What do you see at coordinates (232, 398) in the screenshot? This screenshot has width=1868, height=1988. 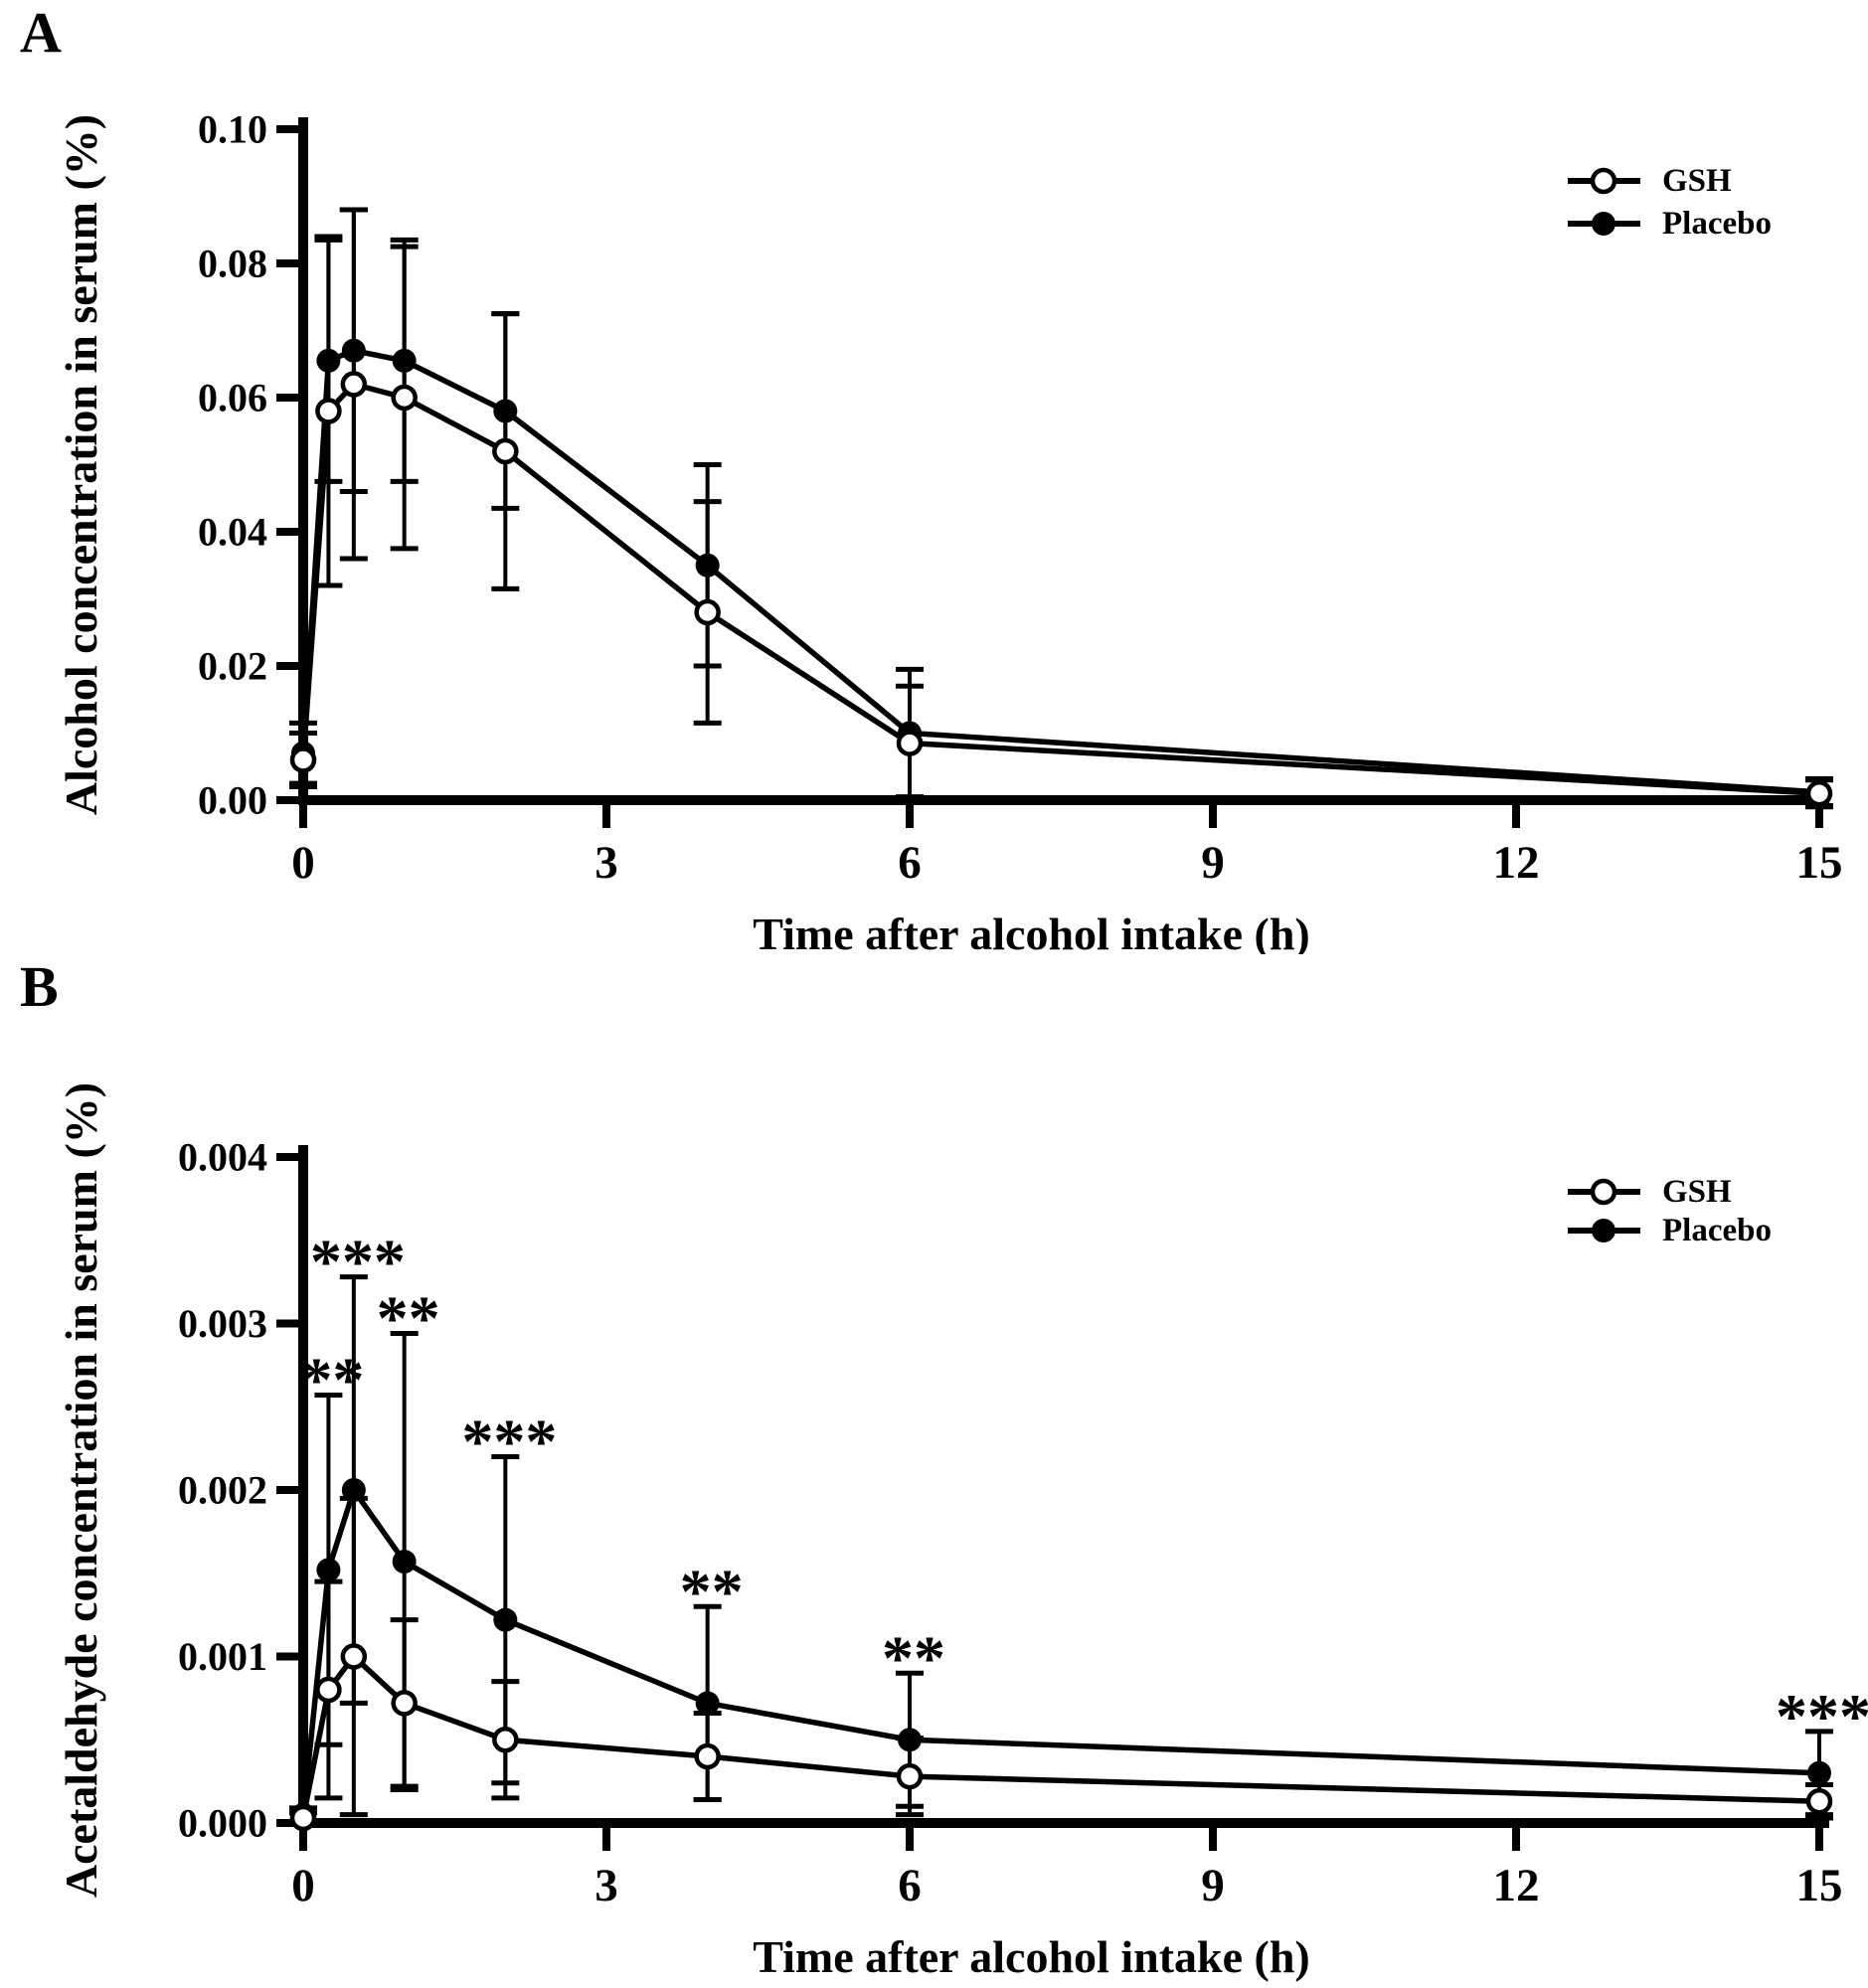 I see `y-tick-label: 0.06` at bounding box center [232, 398].